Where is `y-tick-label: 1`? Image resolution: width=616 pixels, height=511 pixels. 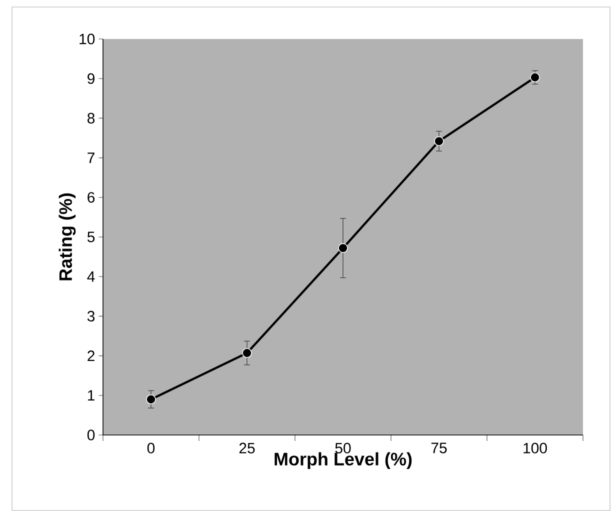 y-tick-label: 1 is located at coordinates (91, 395).